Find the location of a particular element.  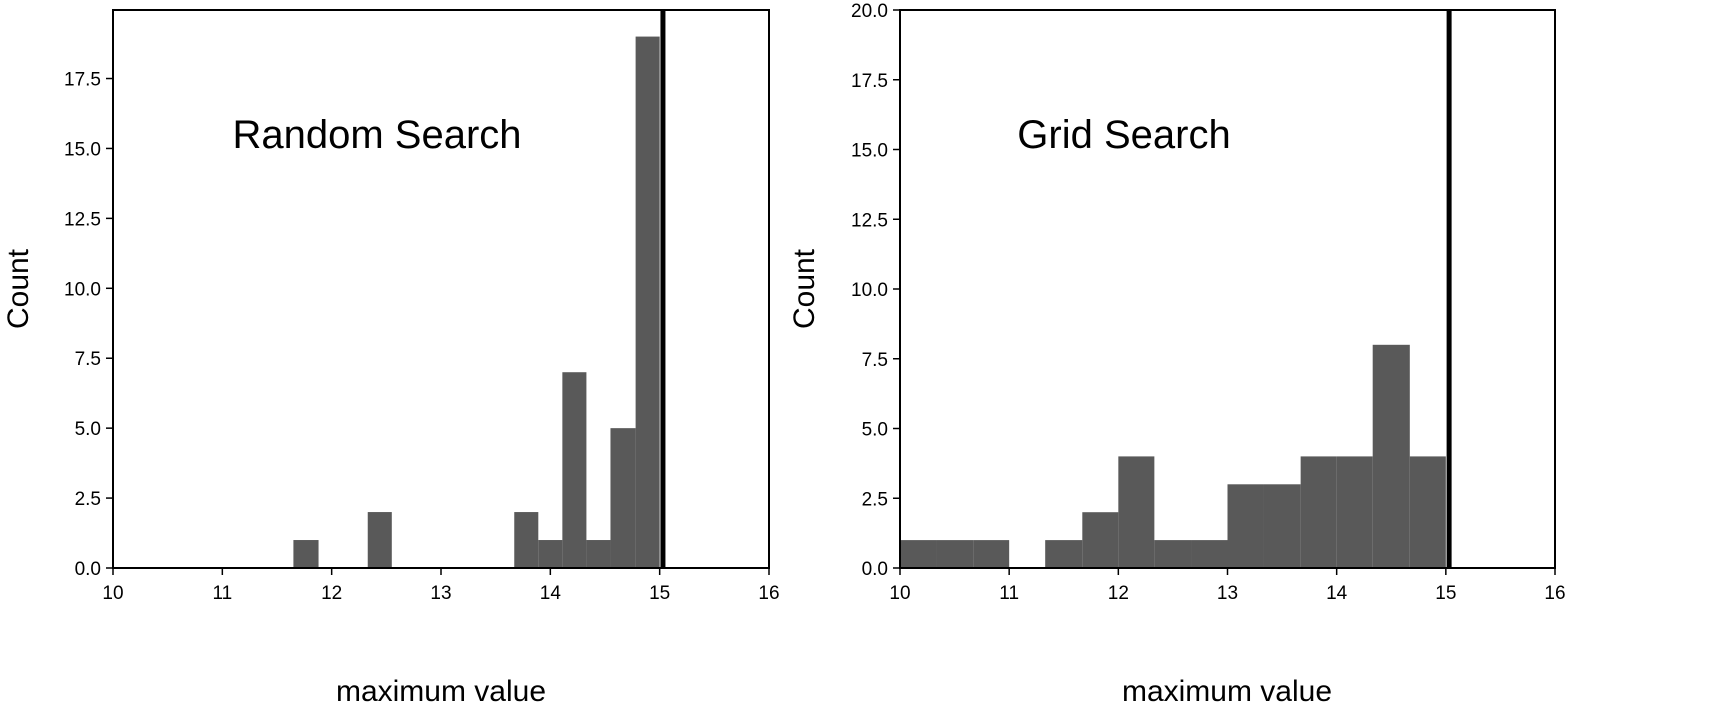

panel-title: Grid Search is located at coordinates (1123, 135).